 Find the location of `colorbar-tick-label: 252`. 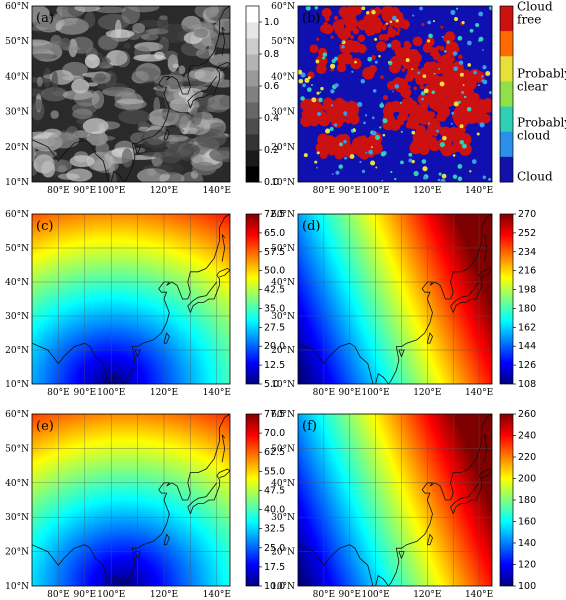

colorbar-tick-label: 252 is located at coordinates (527, 233).